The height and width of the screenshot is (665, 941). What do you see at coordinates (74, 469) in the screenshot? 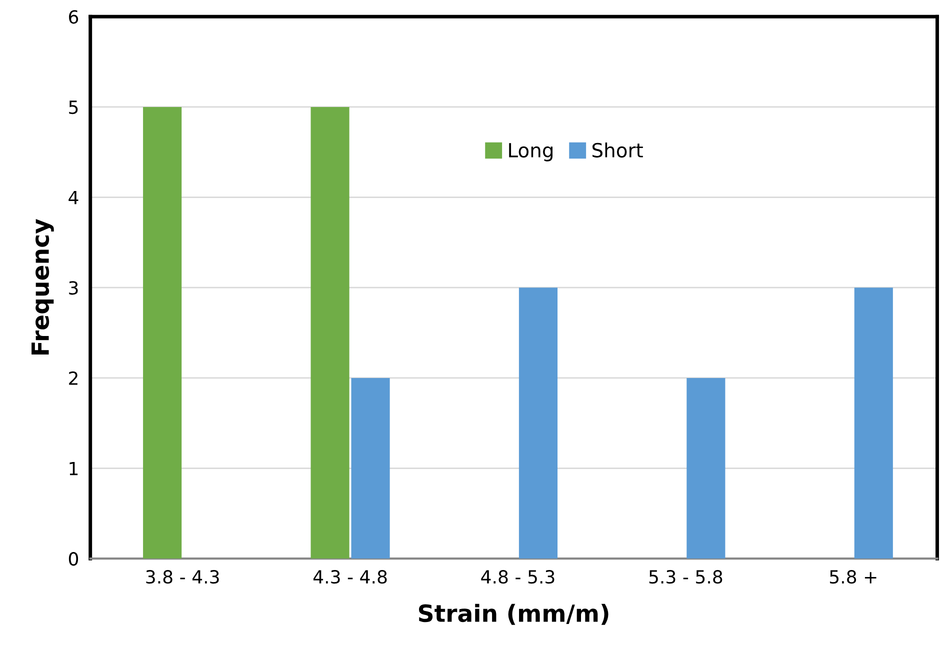
I see `y-tick-label: 1` at bounding box center [74, 469].